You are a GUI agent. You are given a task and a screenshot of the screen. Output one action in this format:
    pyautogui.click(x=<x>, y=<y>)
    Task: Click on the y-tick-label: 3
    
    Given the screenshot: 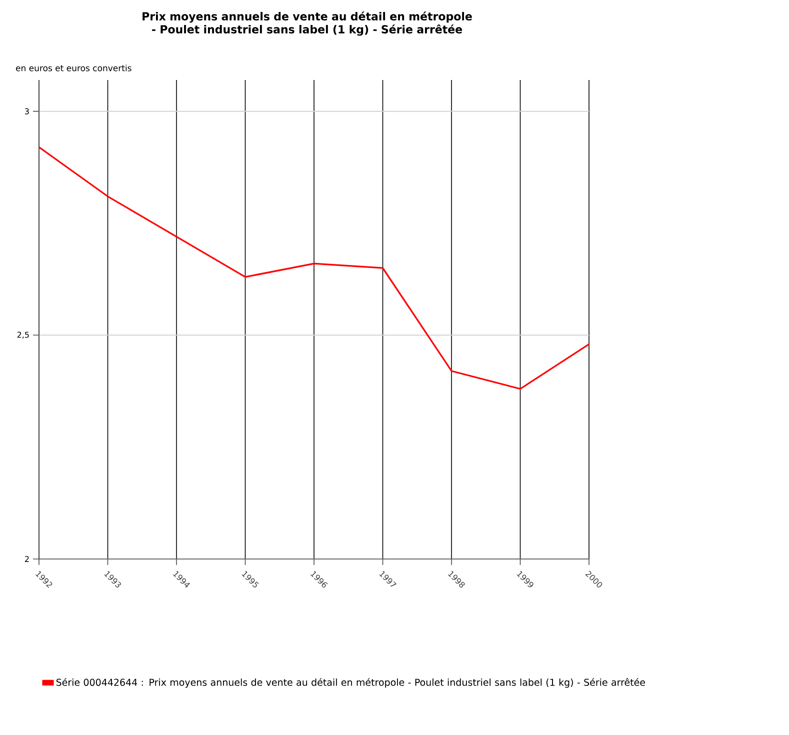 What is the action you would take?
    pyautogui.click(x=27, y=111)
    